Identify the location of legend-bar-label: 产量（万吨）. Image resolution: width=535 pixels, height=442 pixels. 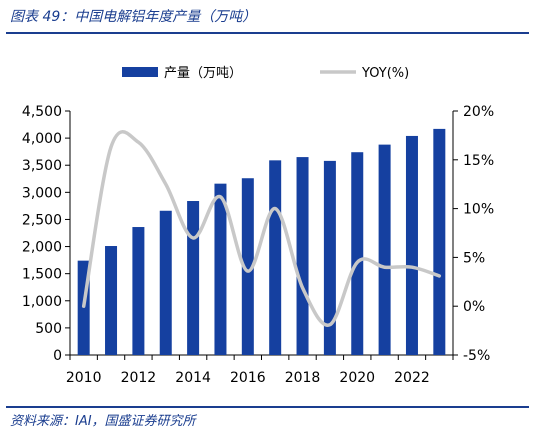
(203, 73).